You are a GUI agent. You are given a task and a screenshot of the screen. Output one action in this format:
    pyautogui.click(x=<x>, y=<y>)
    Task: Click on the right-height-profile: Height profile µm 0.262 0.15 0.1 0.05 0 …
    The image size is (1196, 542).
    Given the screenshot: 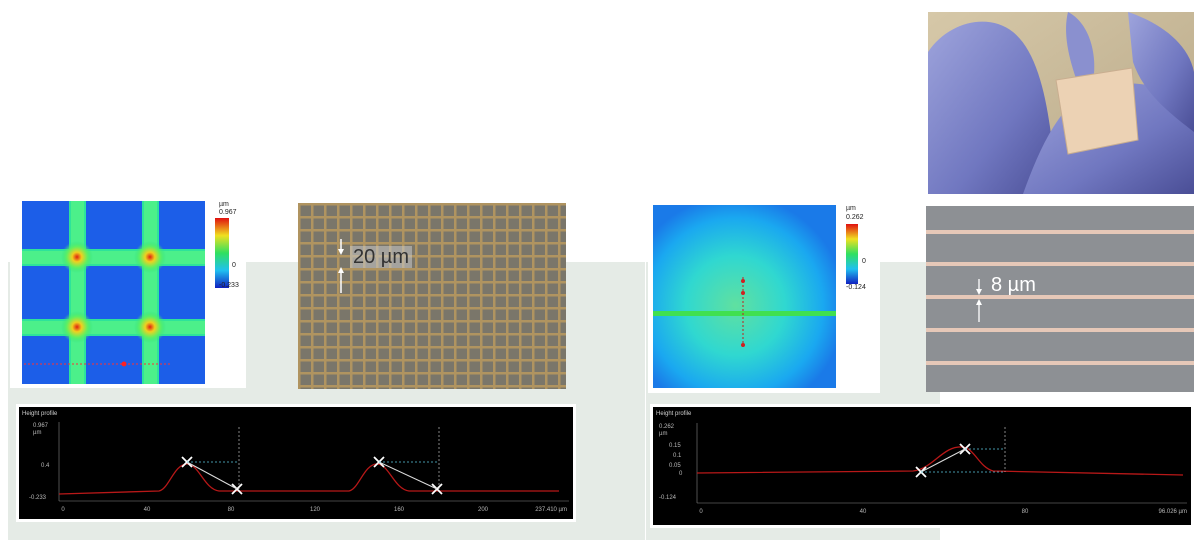 What is the action you would take?
    pyautogui.click(x=922, y=466)
    